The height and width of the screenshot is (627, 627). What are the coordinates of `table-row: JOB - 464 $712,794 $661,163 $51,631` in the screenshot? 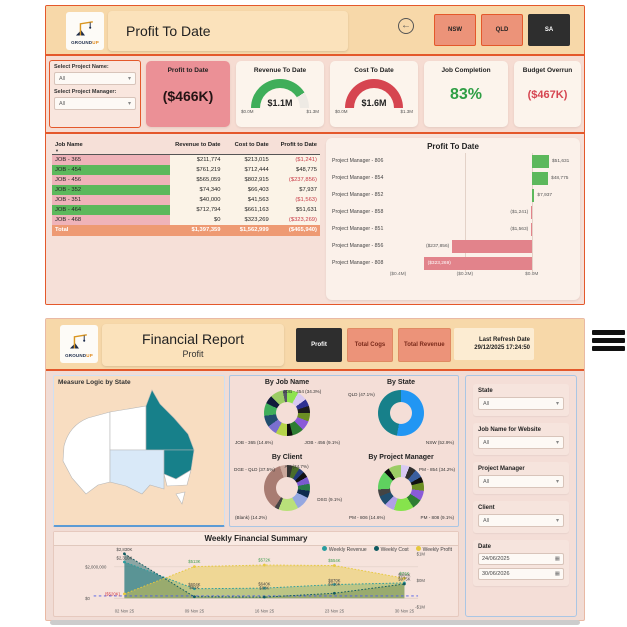 It's located at (186, 210).